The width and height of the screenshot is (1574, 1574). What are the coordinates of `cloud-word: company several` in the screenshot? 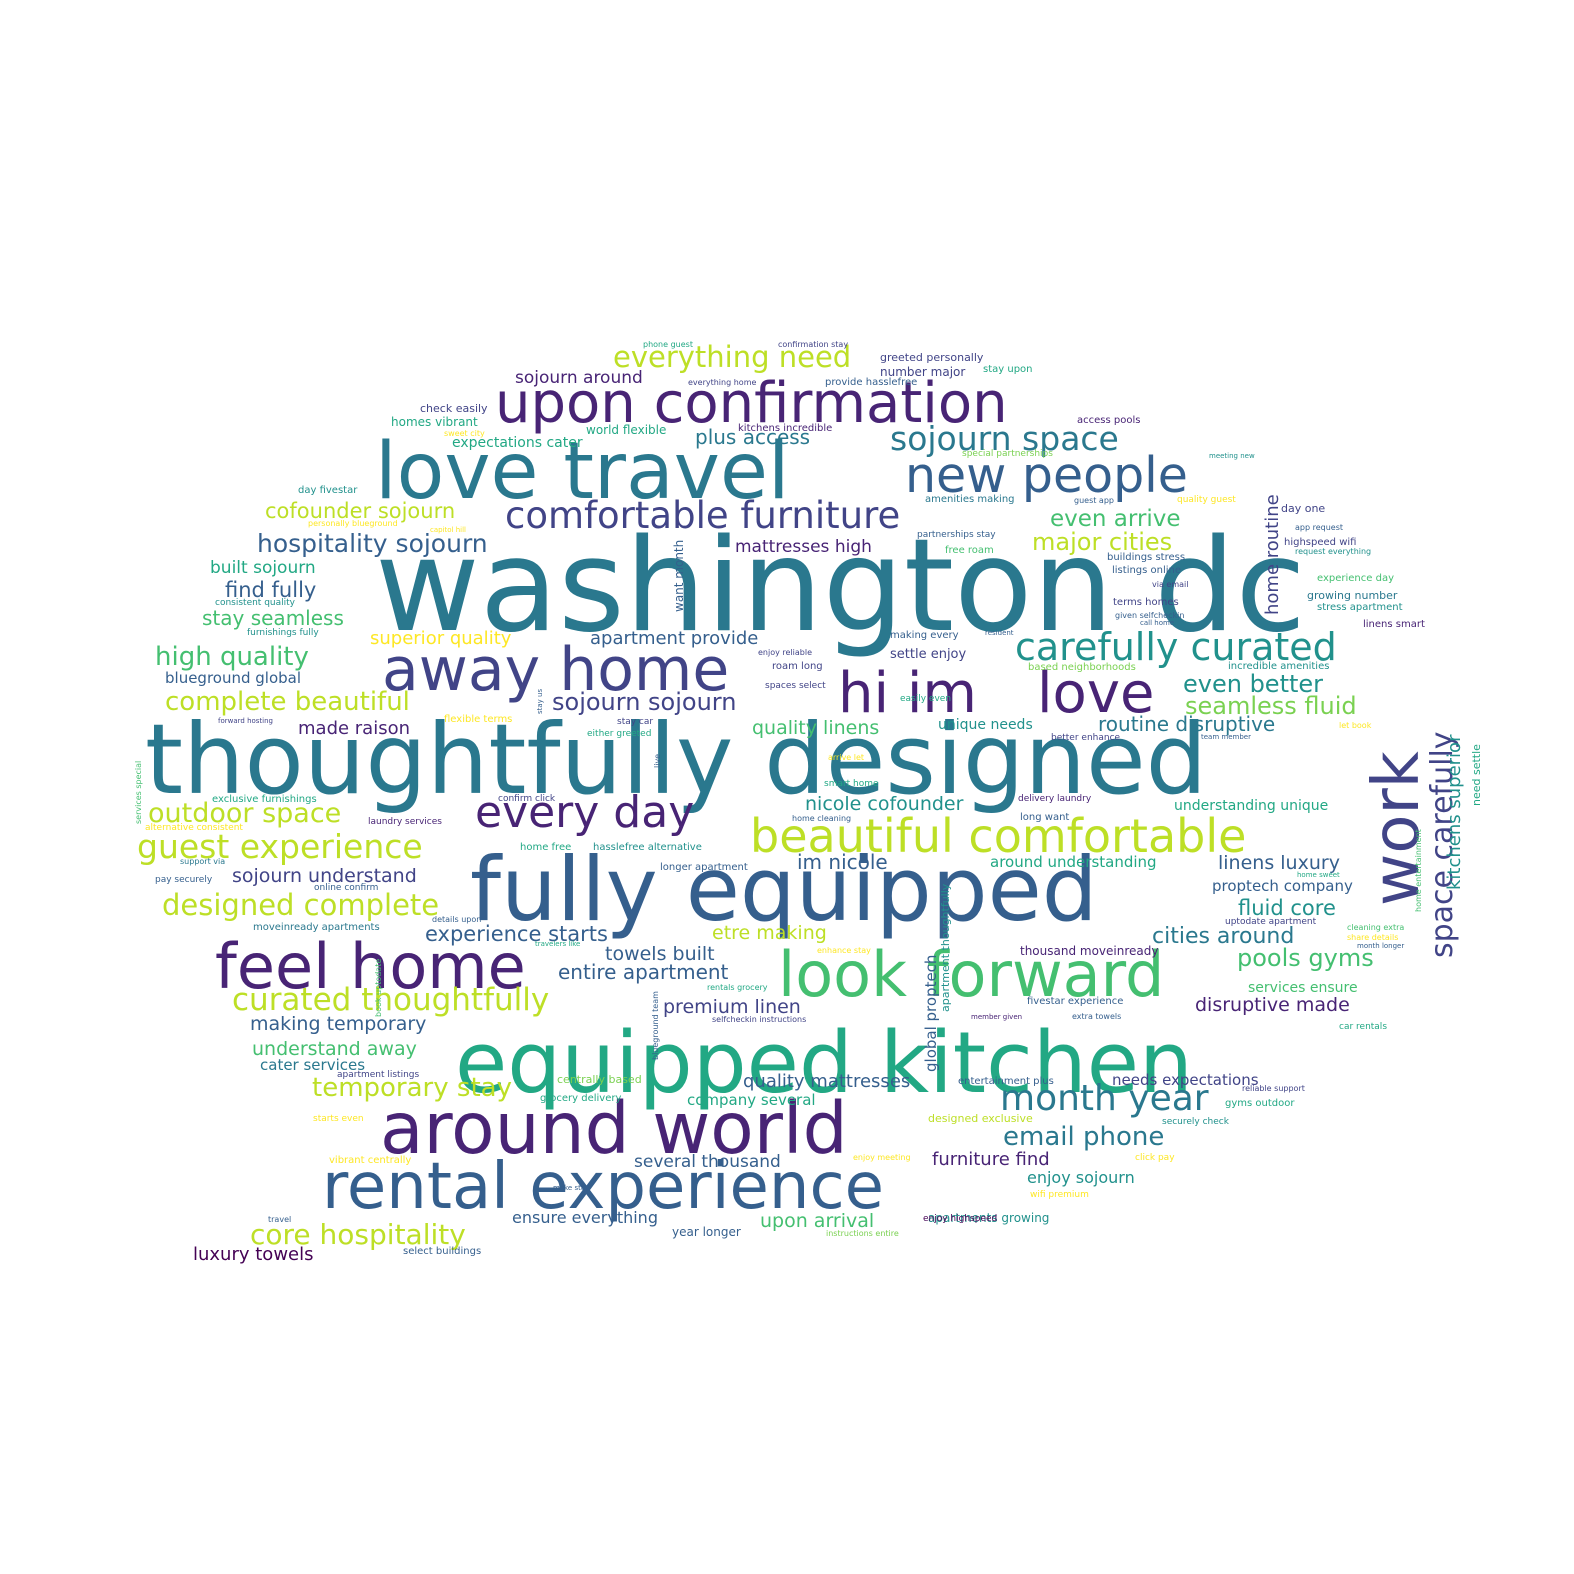 It's located at (751, 1100).